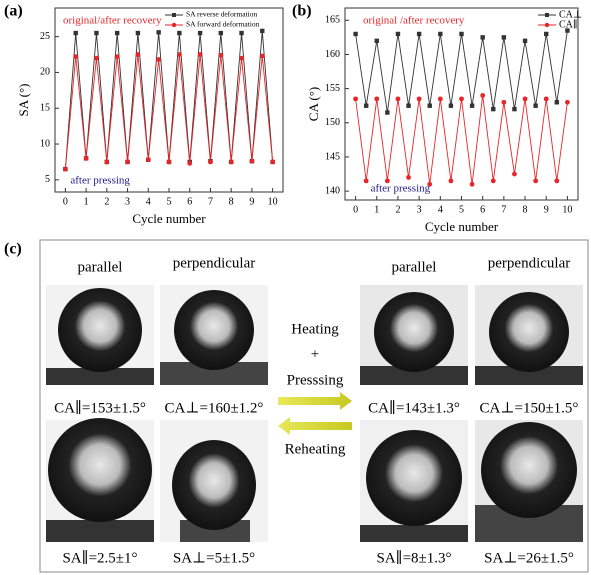  Describe the element at coordinates (214, 408) in the screenshot. I see `caption: CA⊥=160±1.2°` at that location.